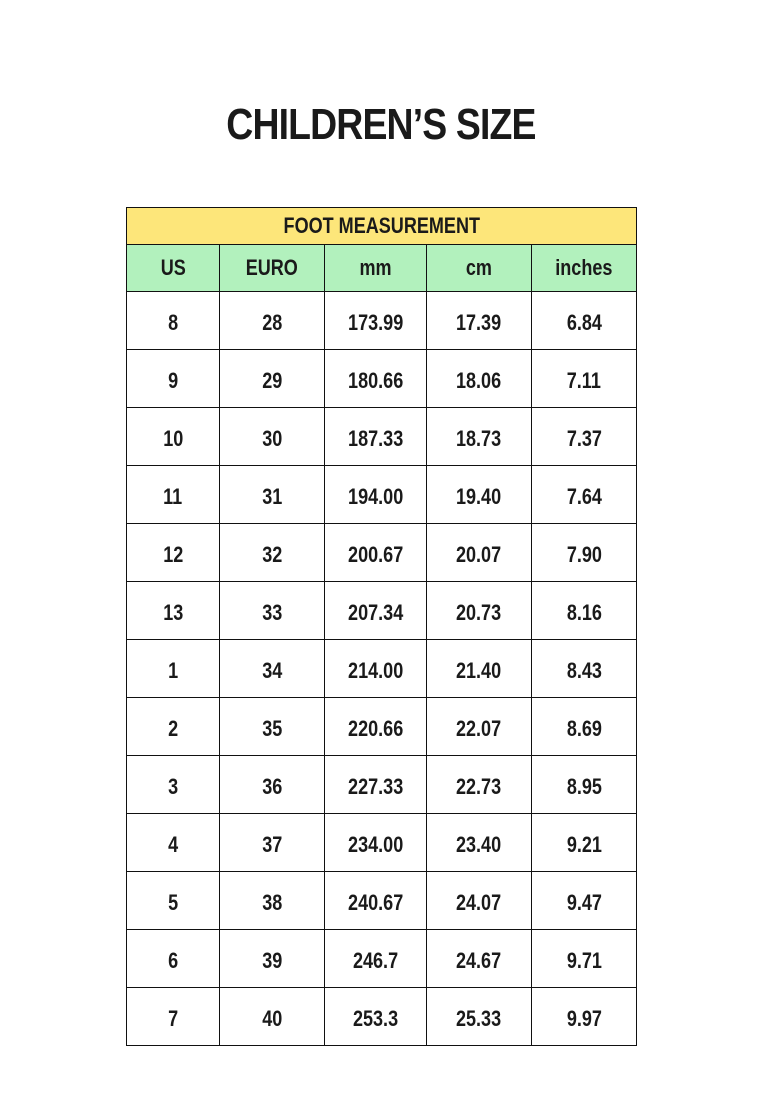 The height and width of the screenshot is (1100, 762). I want to click on table-cell: 39, so click(272, 958).